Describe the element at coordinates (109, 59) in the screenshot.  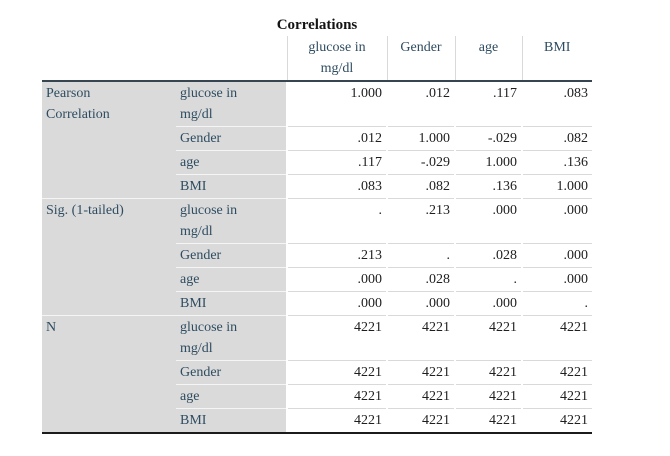
I see `stub-head-group` at that location.